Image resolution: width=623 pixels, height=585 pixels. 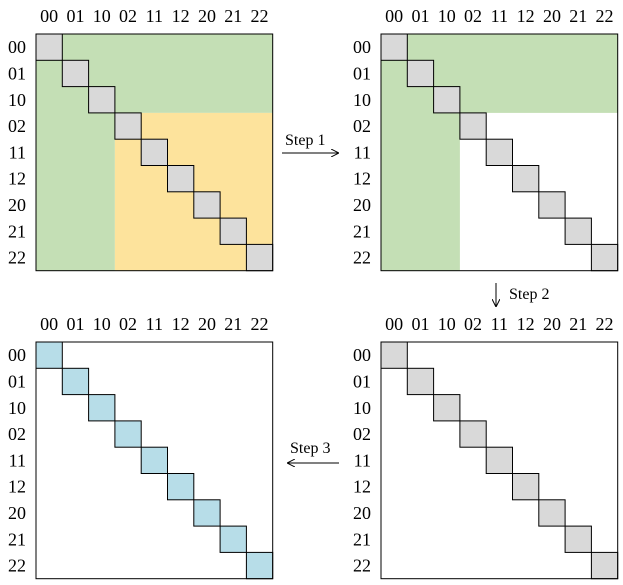 I want to click on step1-label: Step 1, so click(x=305, y=140).